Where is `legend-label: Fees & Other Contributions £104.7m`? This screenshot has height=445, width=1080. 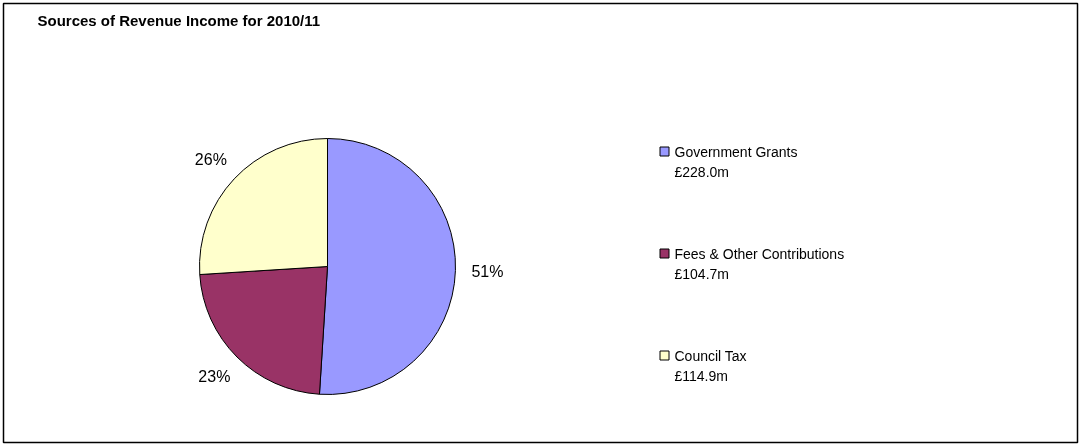
legend-label: Fees & Other Contributions £104.7m is located at coordinates (759, 264).